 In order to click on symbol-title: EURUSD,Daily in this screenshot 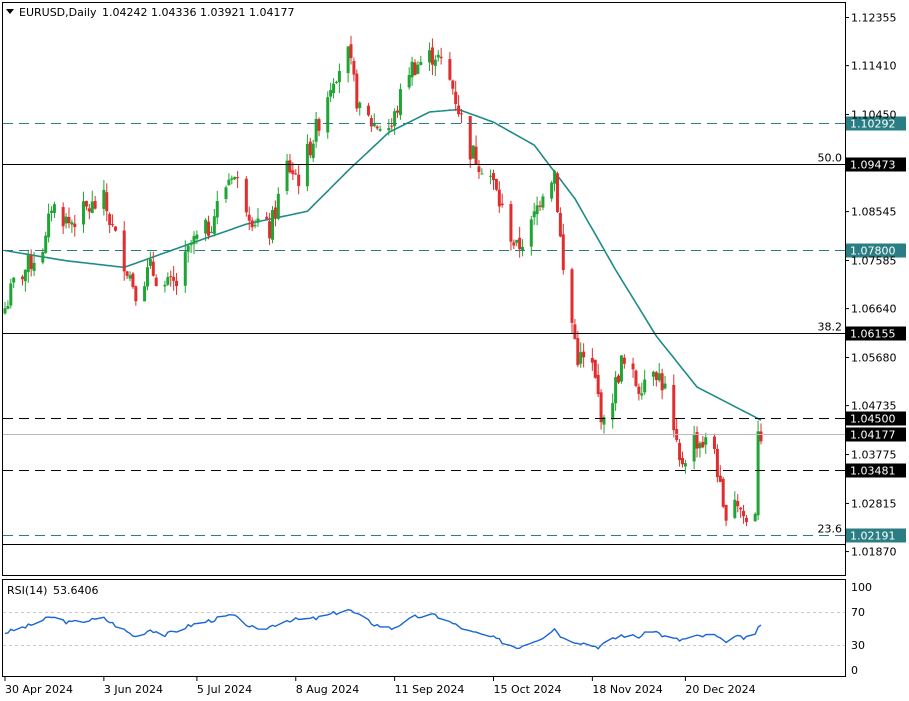, I will do `click(58, 12)`.